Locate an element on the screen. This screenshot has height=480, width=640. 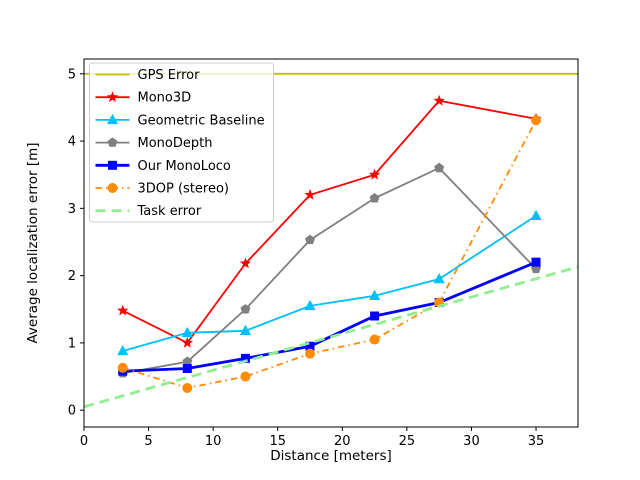
legend-marker-our-monoloco is located at coordinates (112, 165).